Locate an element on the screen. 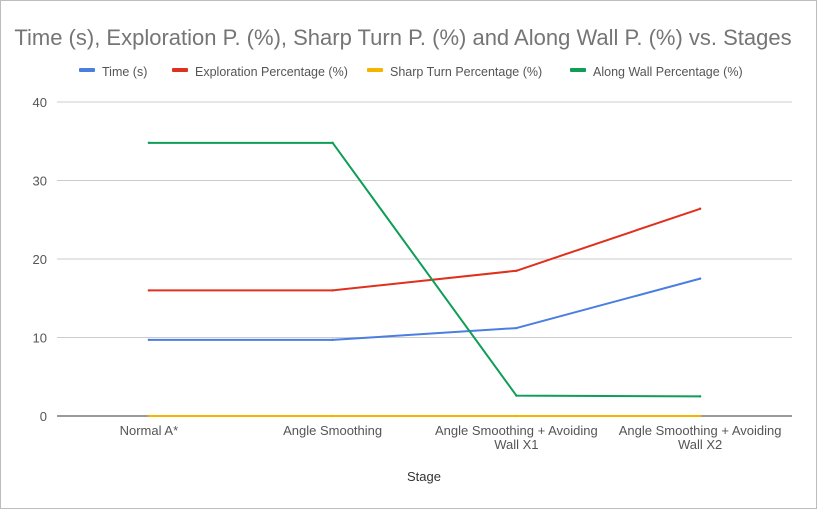 The image size is (817, 509). x-tick-label-line: Normal A* is located at coordinates (149, 430).